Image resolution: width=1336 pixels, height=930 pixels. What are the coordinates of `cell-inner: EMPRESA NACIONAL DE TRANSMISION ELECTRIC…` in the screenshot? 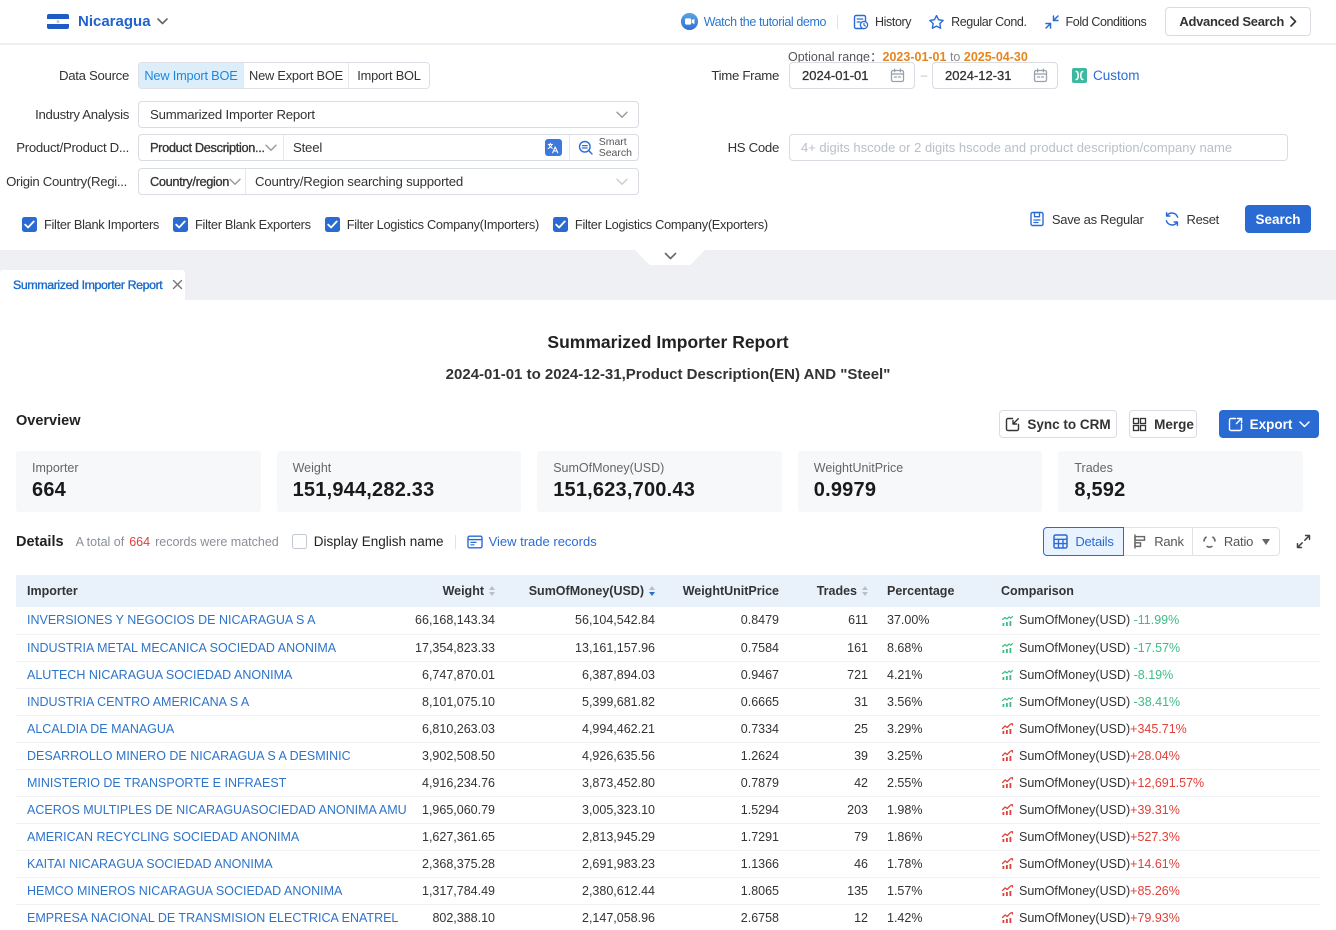 It's located at (213, 917).